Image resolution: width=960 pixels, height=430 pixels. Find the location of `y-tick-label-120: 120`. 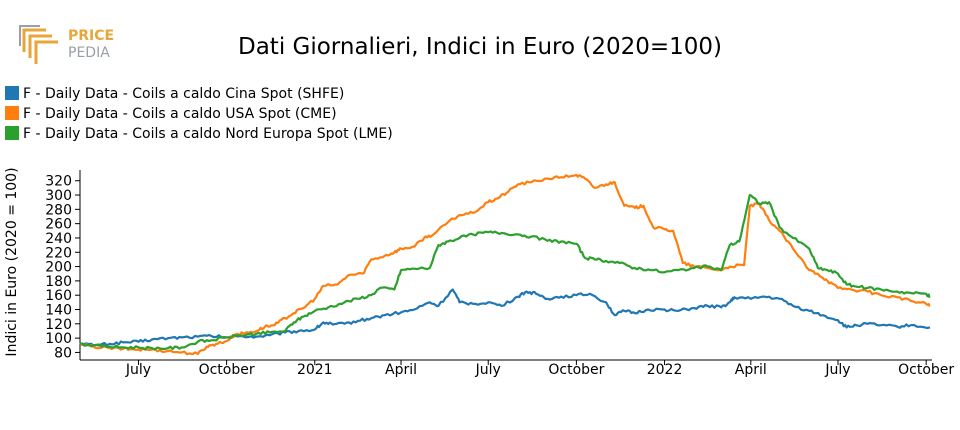

y-tick-label-120: 120 is located at coordinates (58, 325).